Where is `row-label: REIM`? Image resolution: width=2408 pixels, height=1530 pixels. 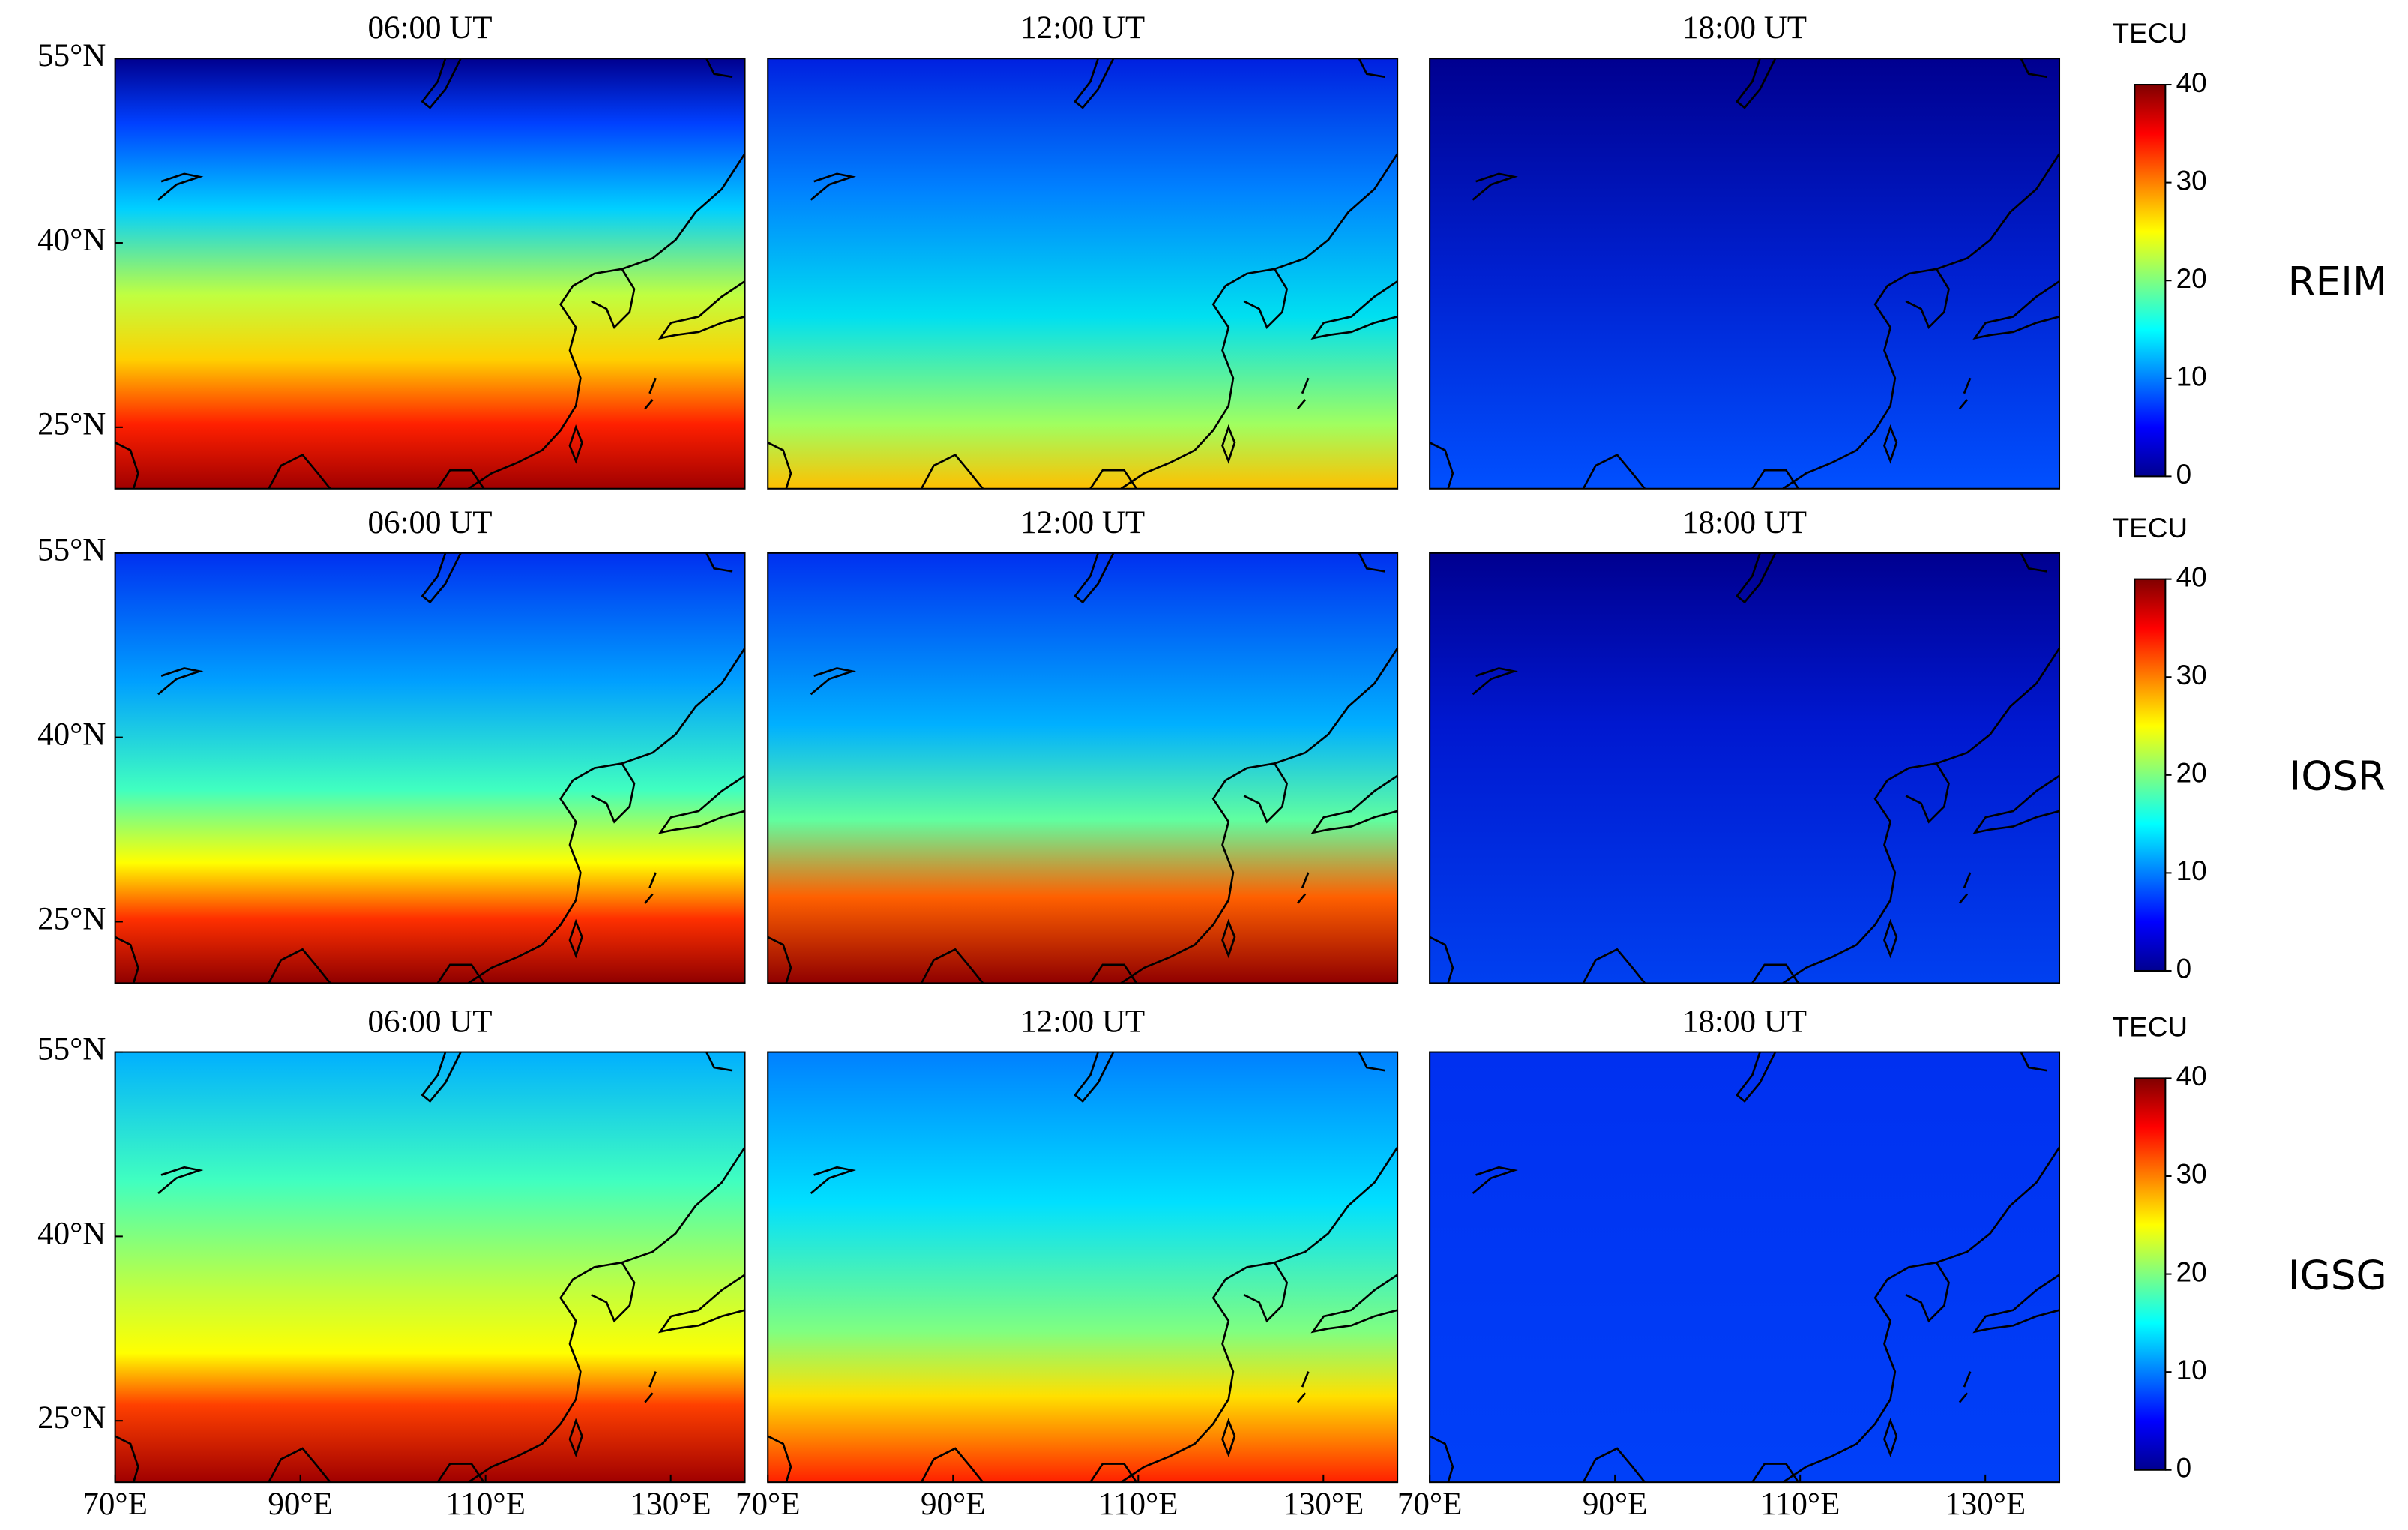 row-label: REIM is located at coordinates (2337, 282).